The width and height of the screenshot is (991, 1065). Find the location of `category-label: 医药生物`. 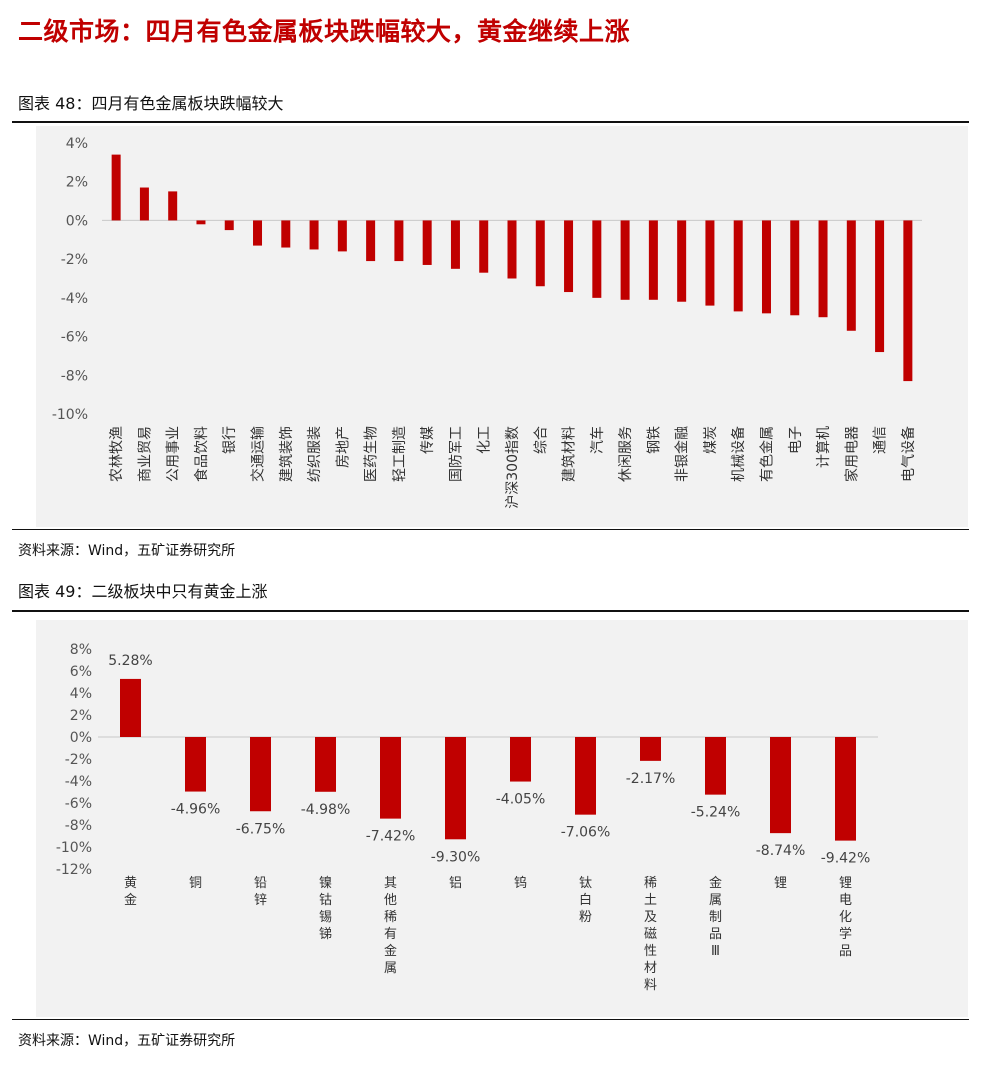

category-label: 医药生物 is located at coordinates (372, 454).